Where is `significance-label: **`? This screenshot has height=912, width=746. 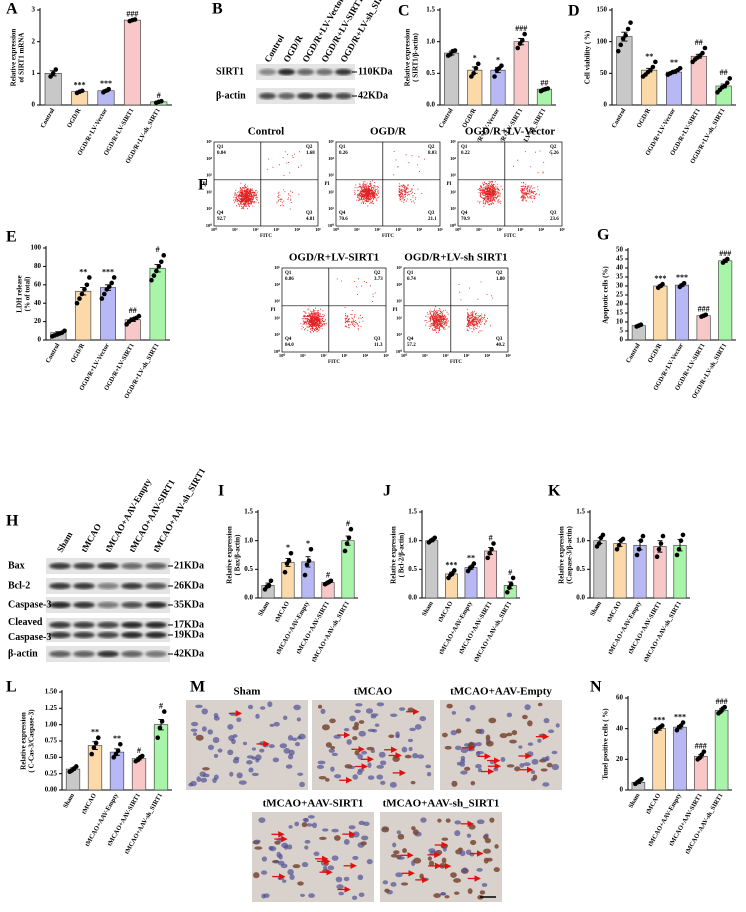
significance-label: ** is located at coordinates (649, 56).